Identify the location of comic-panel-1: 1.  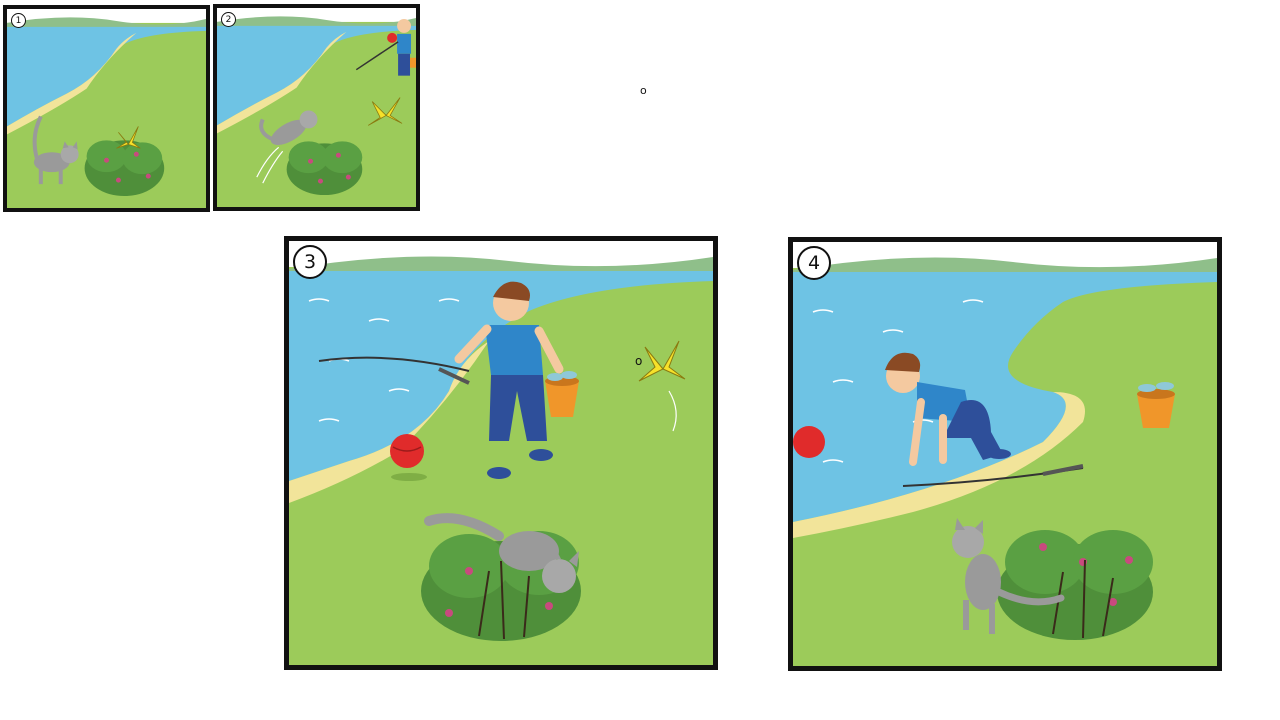
(106, 108).